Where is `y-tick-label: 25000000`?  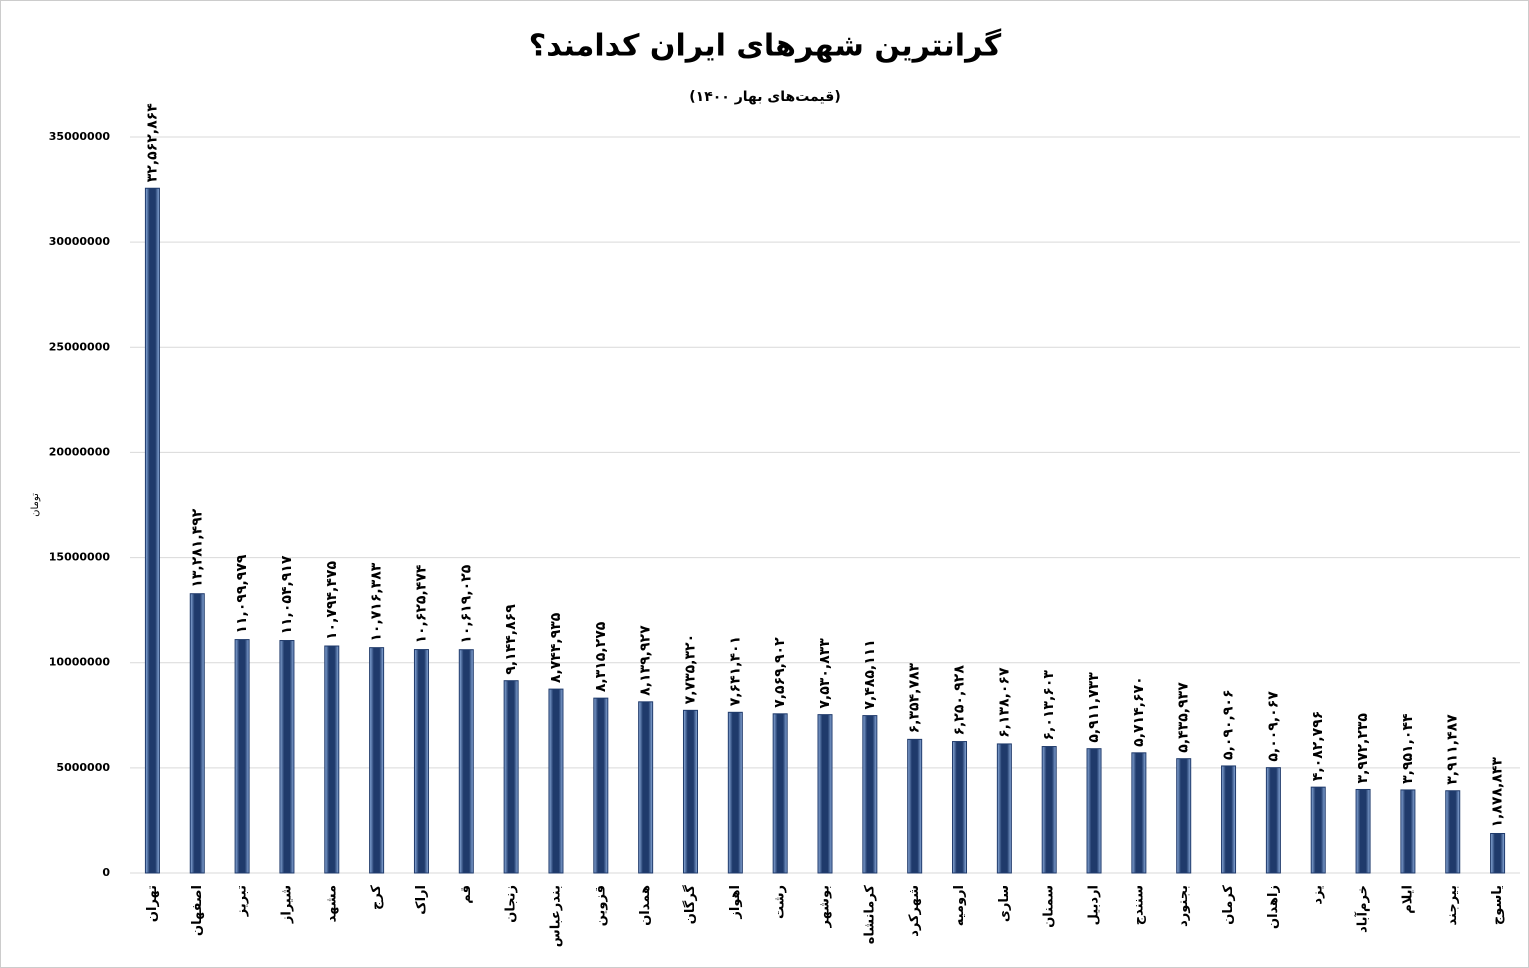 y-tick-label: 25000000 is located at coordinates (80, 346).